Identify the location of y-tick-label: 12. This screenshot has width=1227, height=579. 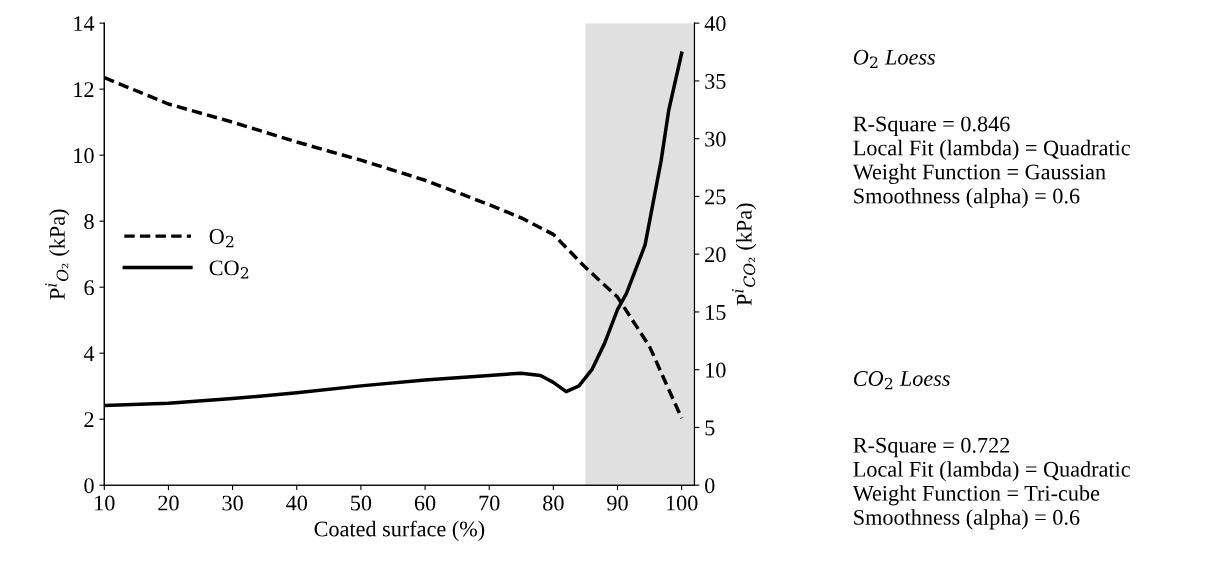
(84, 89).